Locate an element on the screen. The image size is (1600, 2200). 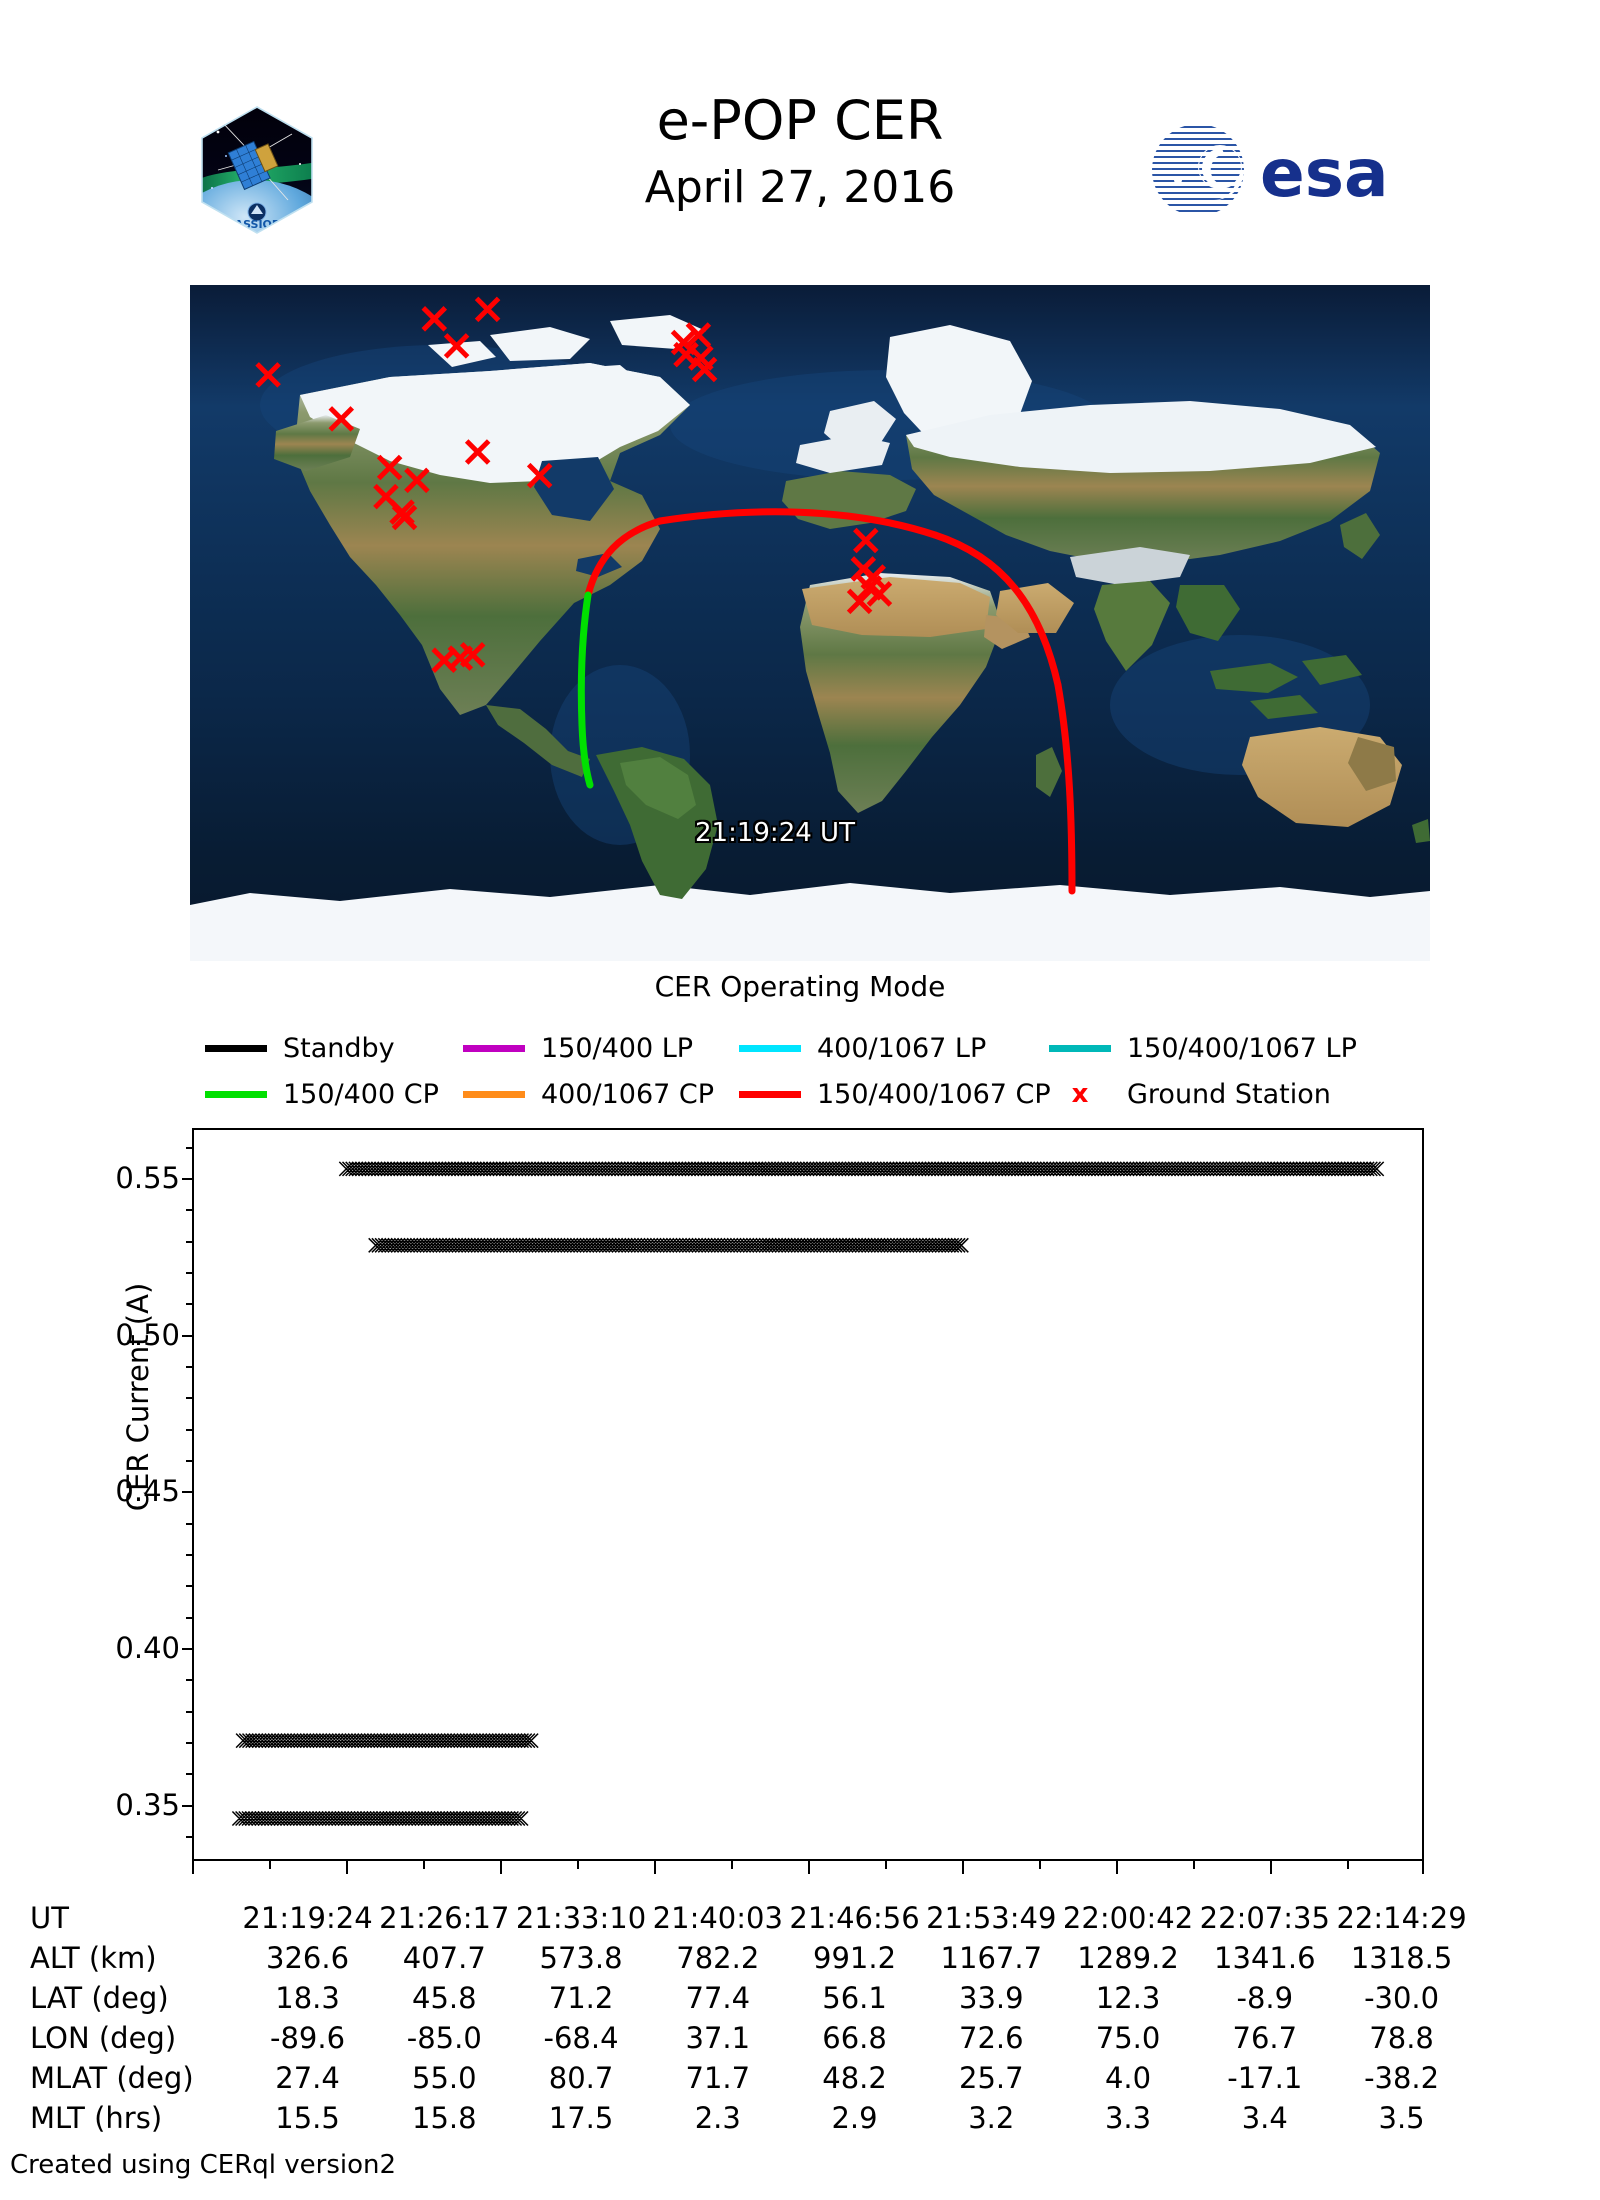
table-cell: 1318.5 is located at coordinates (1401, 1958).